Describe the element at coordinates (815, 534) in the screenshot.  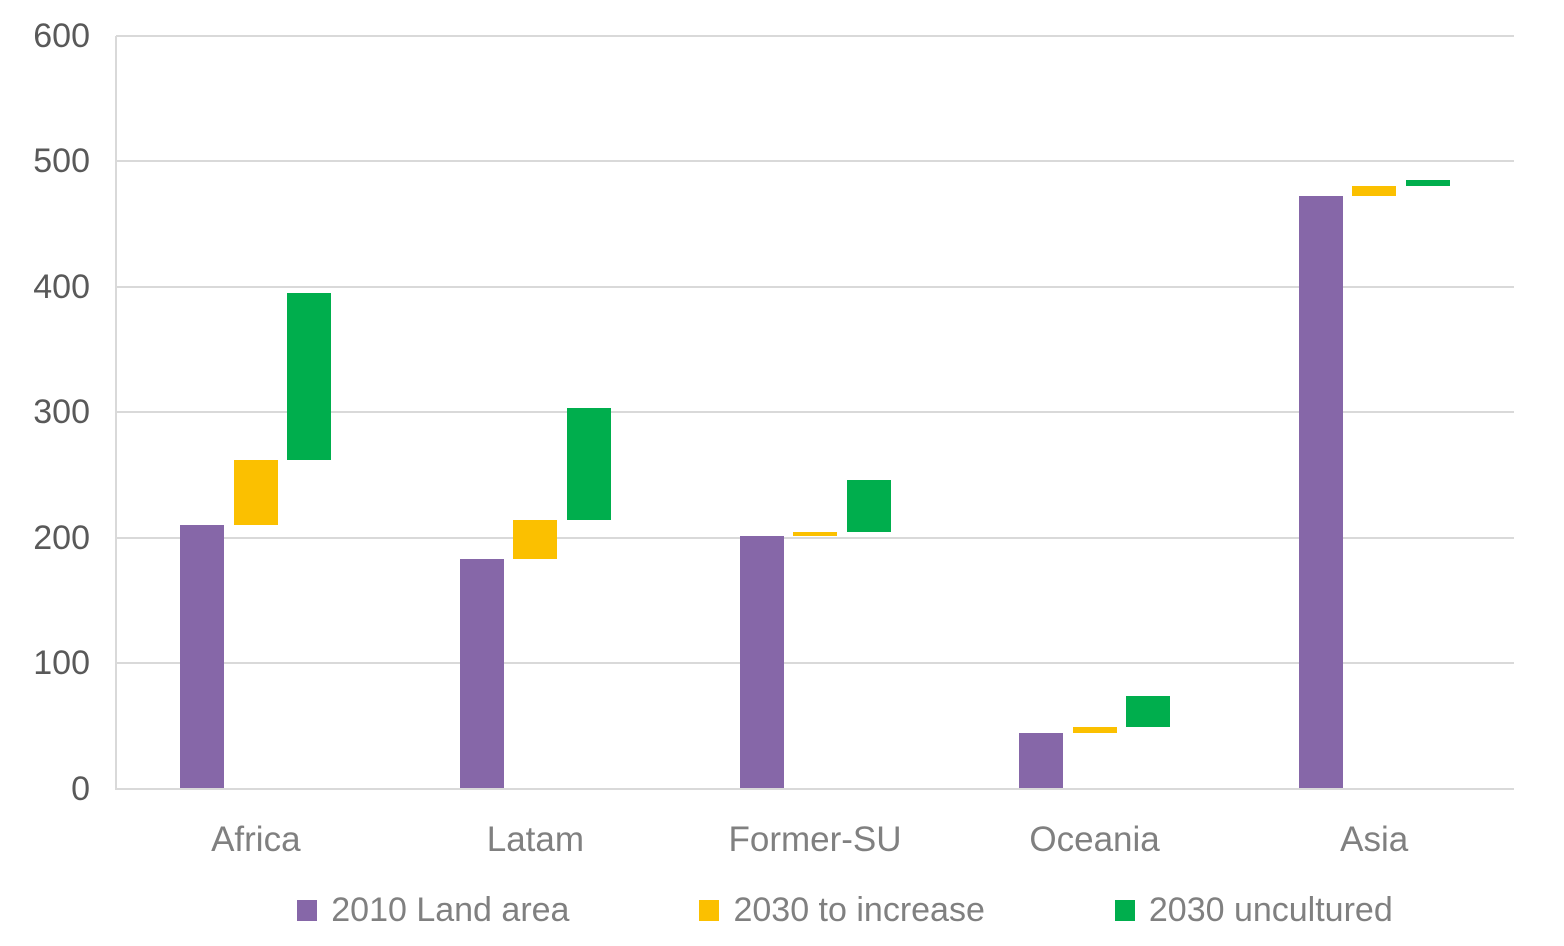
I see `bar-2030-to-increase-former-su` at that location.